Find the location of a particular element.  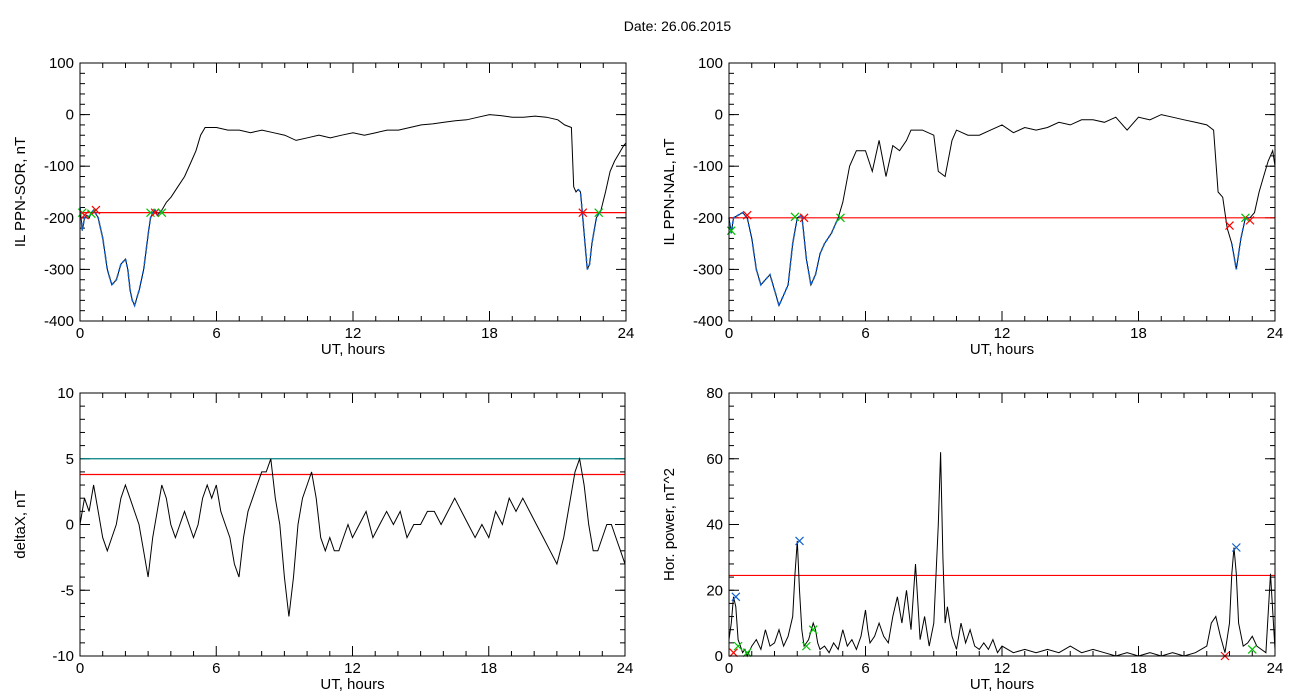

y-axis-label: IL PPN-NAL, nT is located at coordinates (669, 192).